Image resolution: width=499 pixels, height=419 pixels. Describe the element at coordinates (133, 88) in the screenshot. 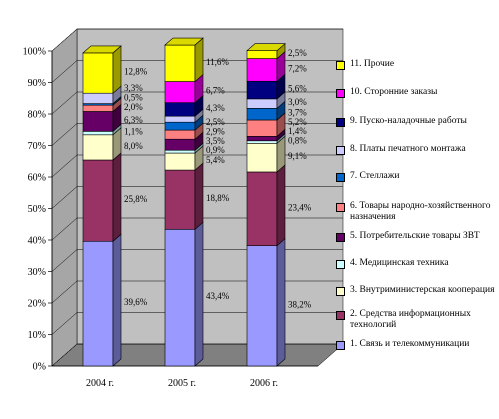

I see `data-label: 3,3%` at that location.